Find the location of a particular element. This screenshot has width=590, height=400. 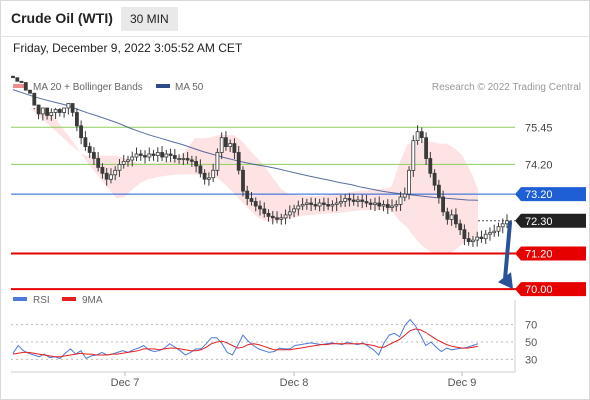

x-tick-label: Dec 8 is located at coordinates (294, 383).